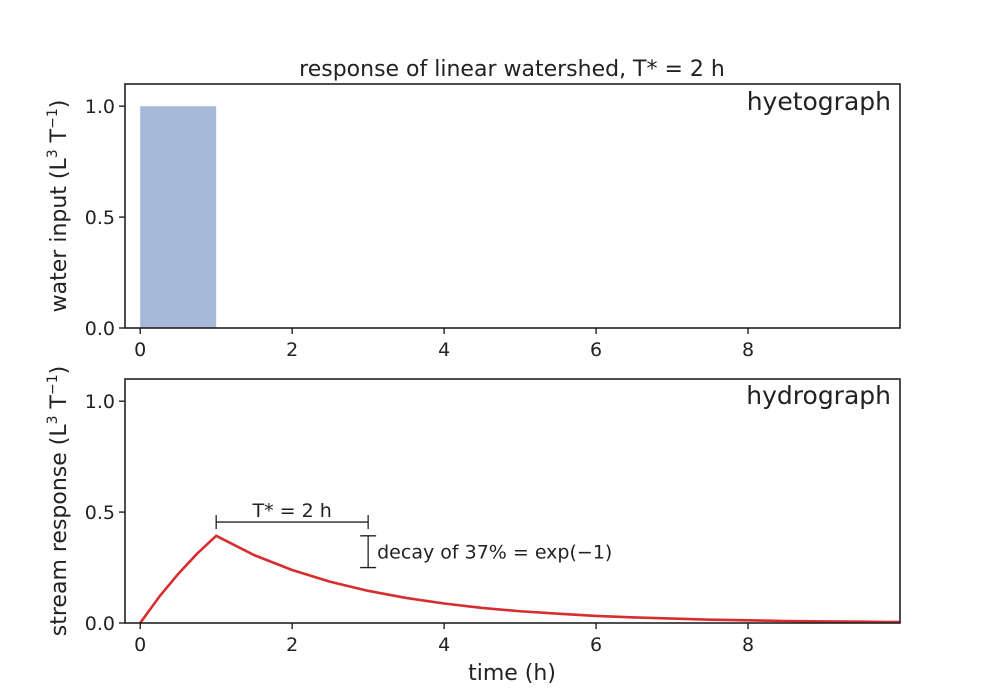  Describe the element at coordinates (100, 402) in the screenshot. I see `hydrograph-y-tick-label: 1.0` at that location.